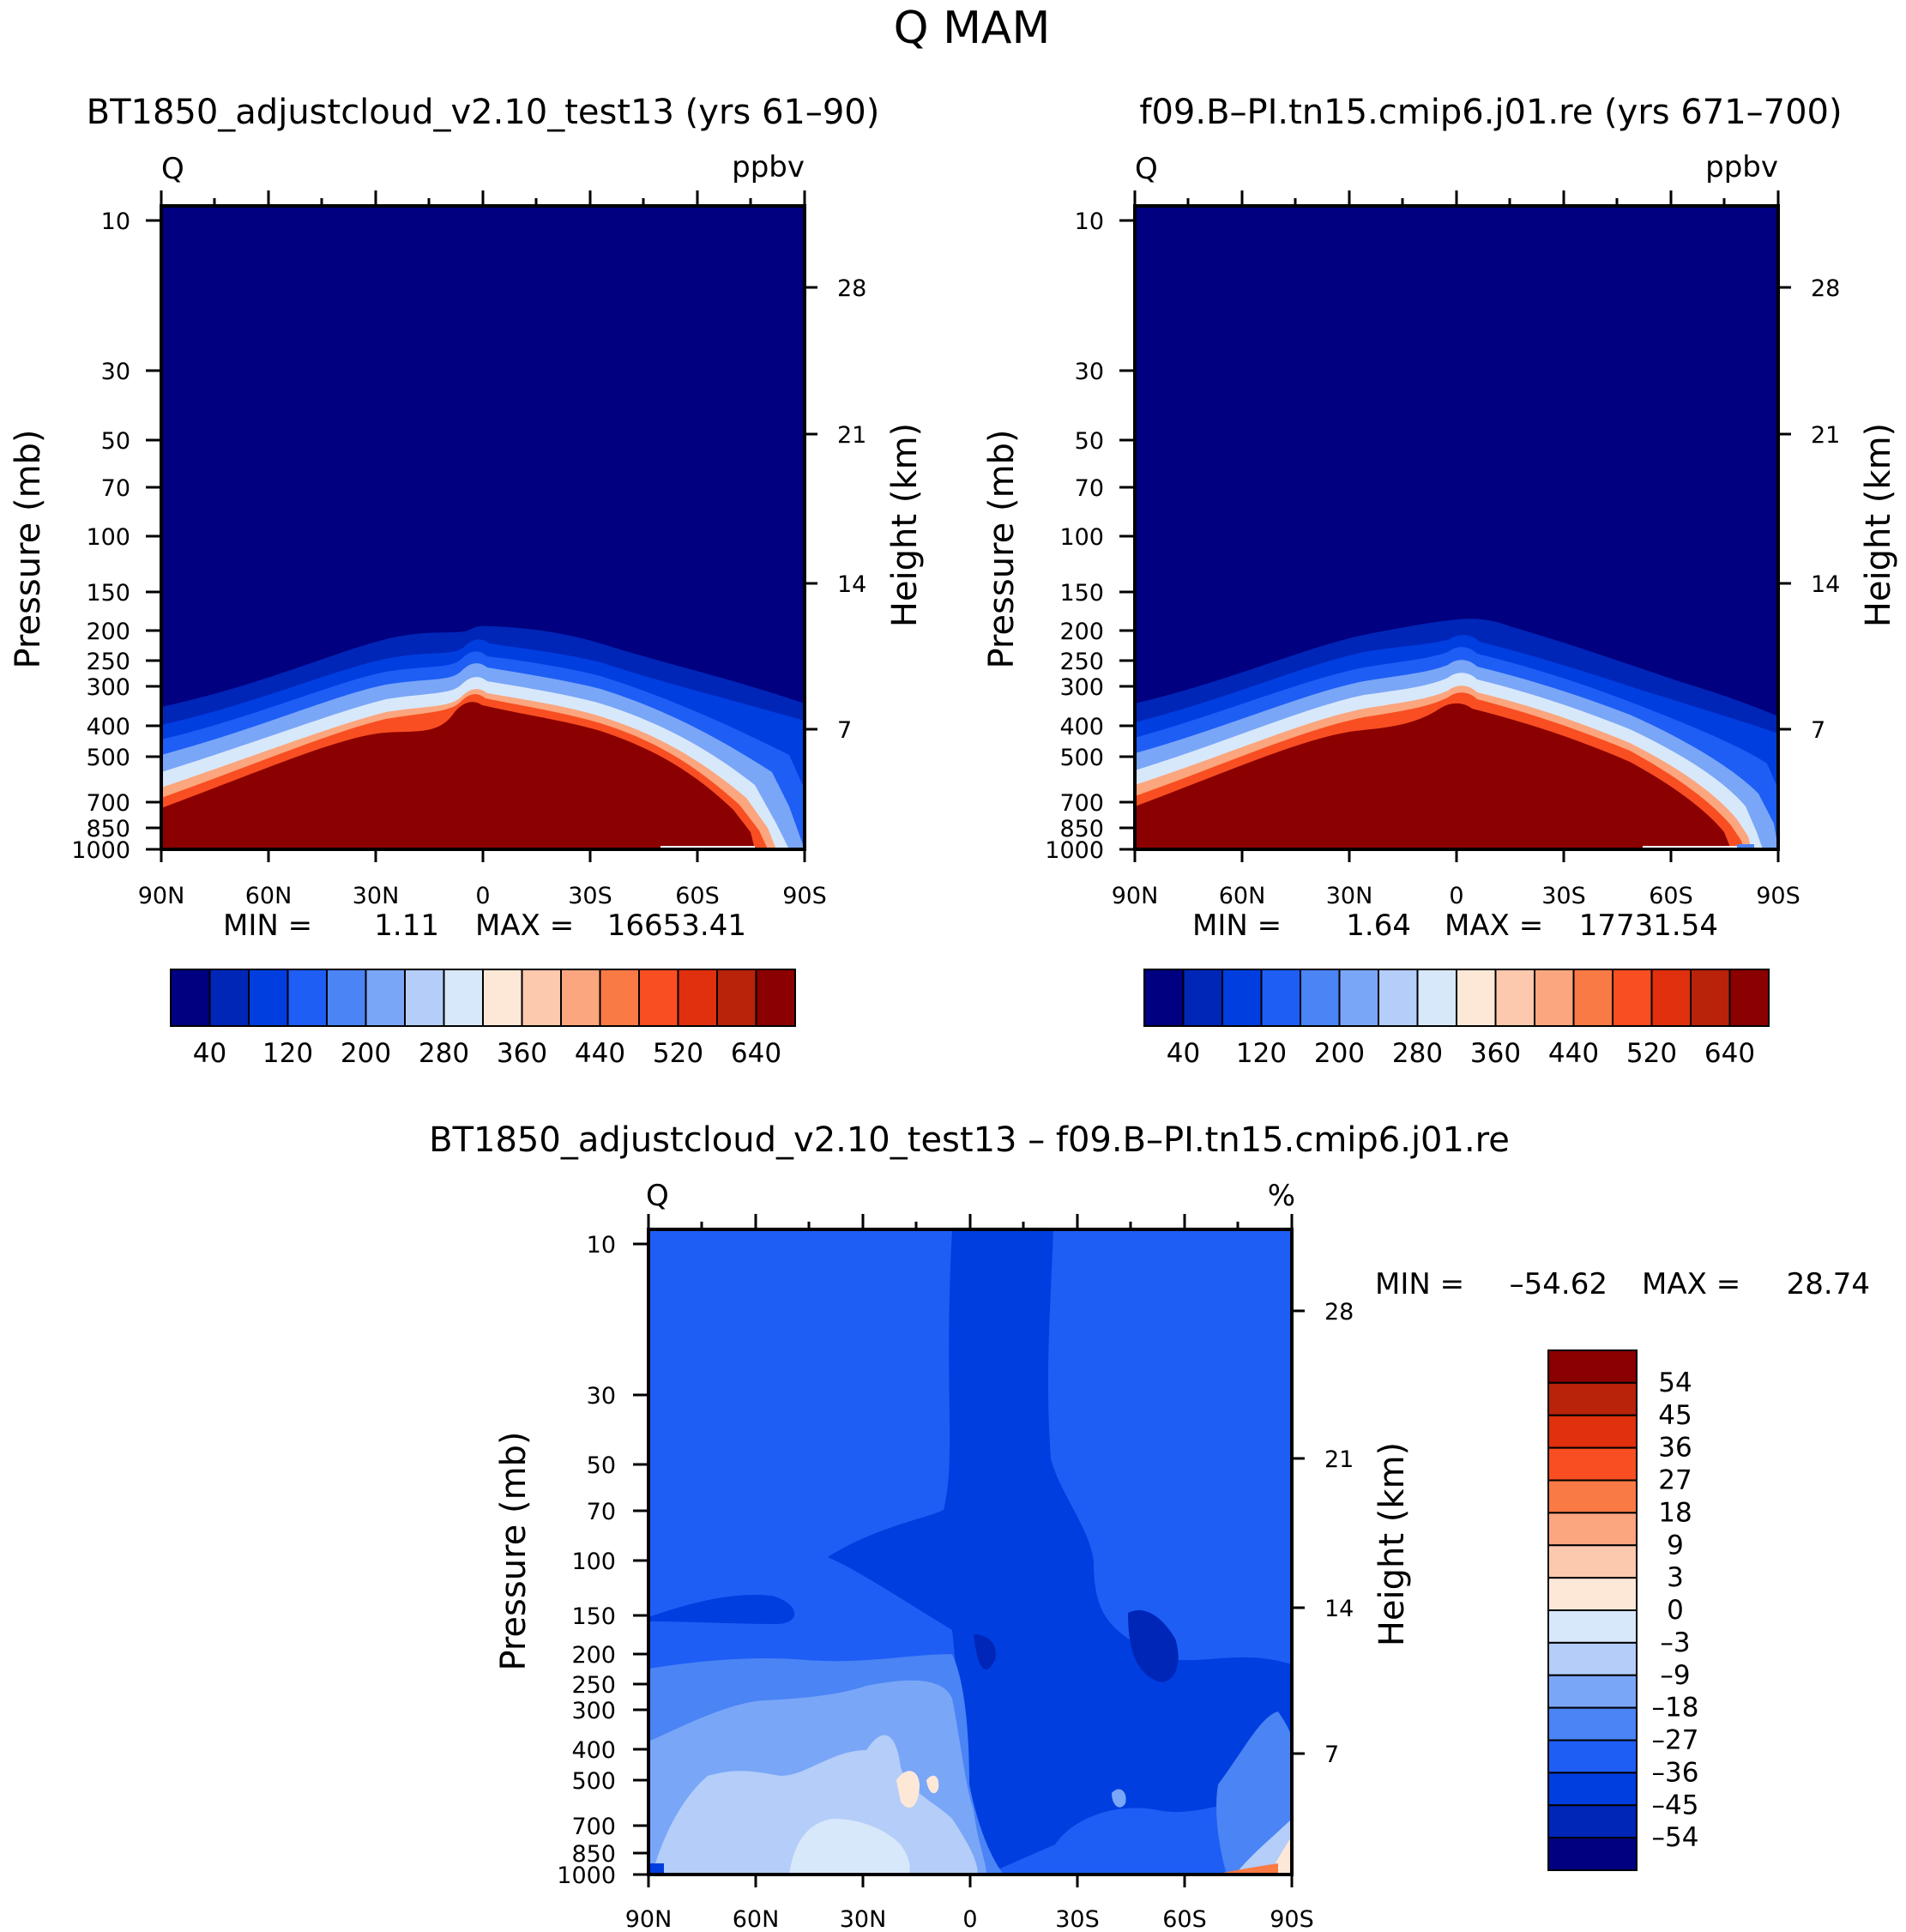 The height and width of the screenshot is (1932, 1906). What do you see at coordinates (522, 1053) in the screenshot?
I see `colorbar-label: 360` at bounding box center [522, 1053].